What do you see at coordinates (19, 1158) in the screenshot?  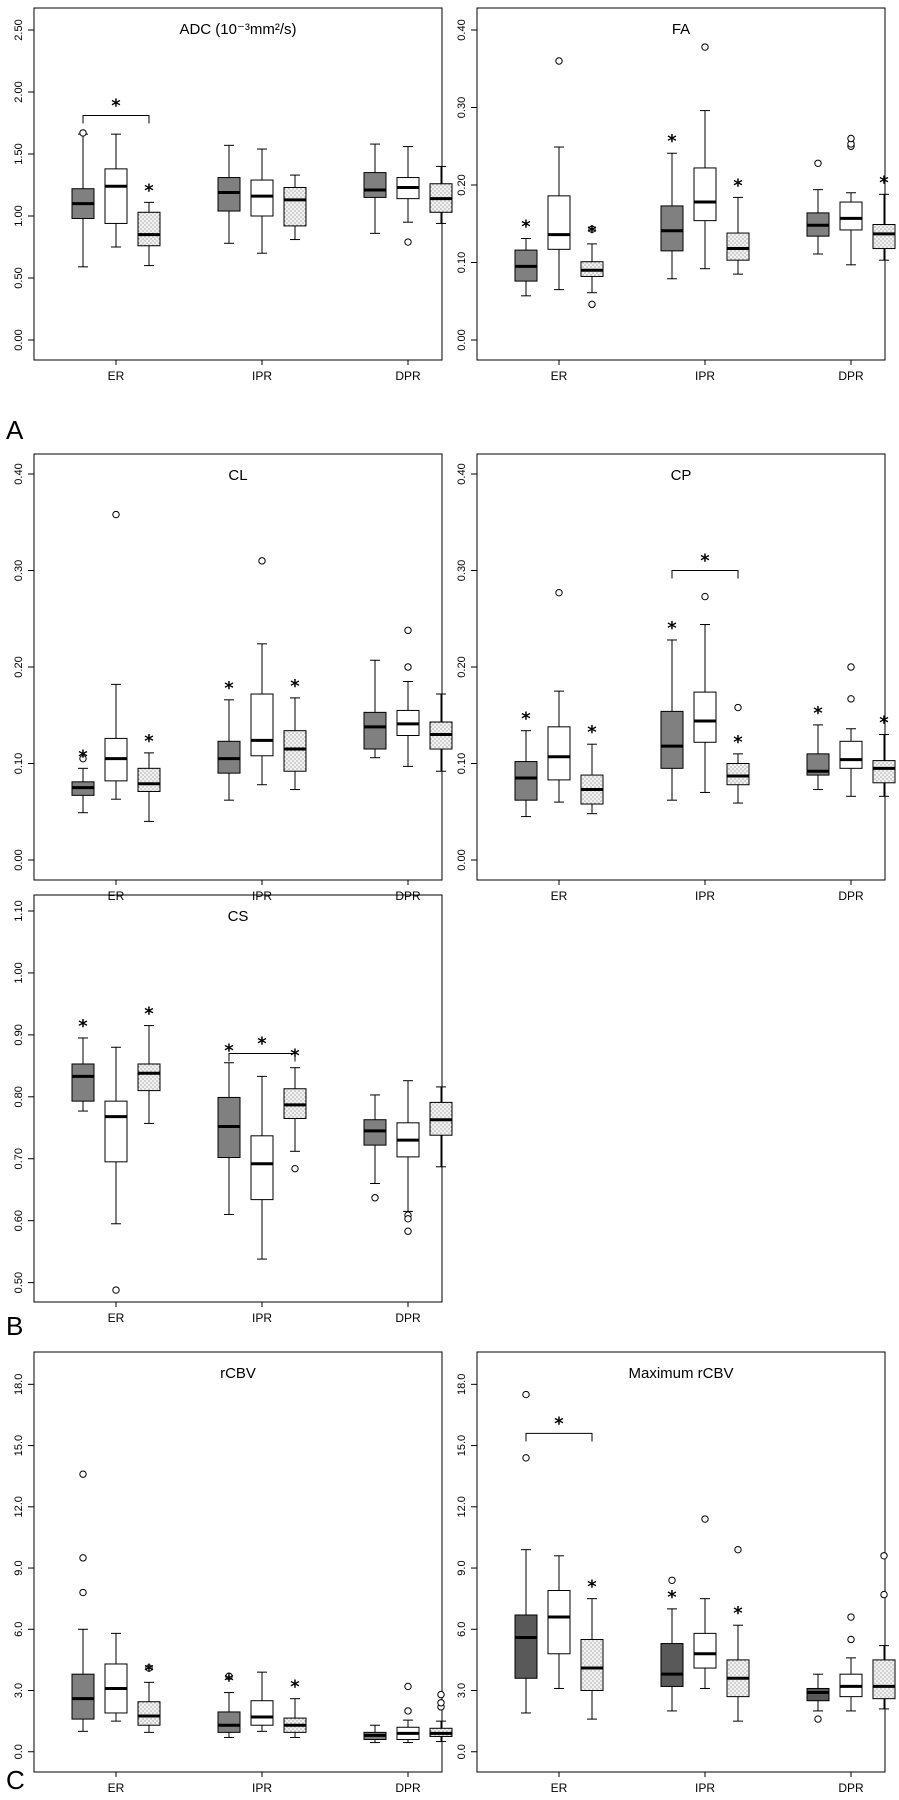 I see `y-tick-label: 0.70` at bounding box center [19, 1158].